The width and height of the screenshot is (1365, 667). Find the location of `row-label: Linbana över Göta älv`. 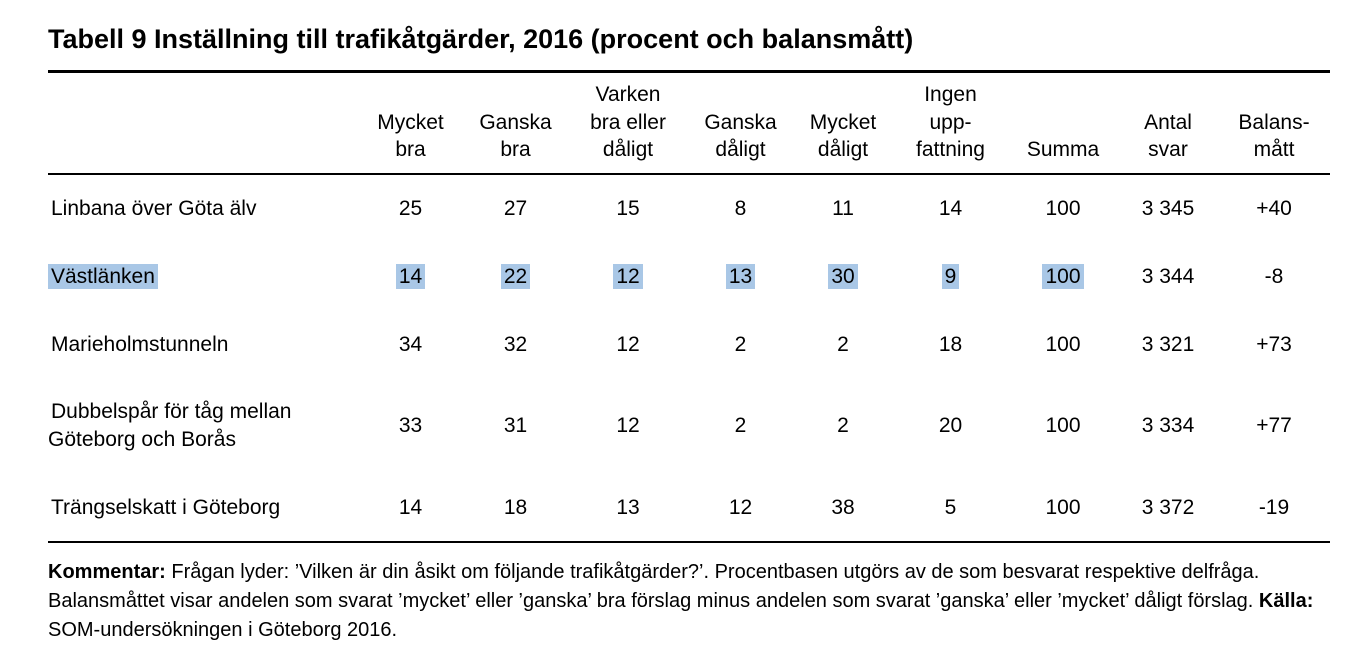

row-label: Linbana över Göta älv is located at coordinates (203, 208).